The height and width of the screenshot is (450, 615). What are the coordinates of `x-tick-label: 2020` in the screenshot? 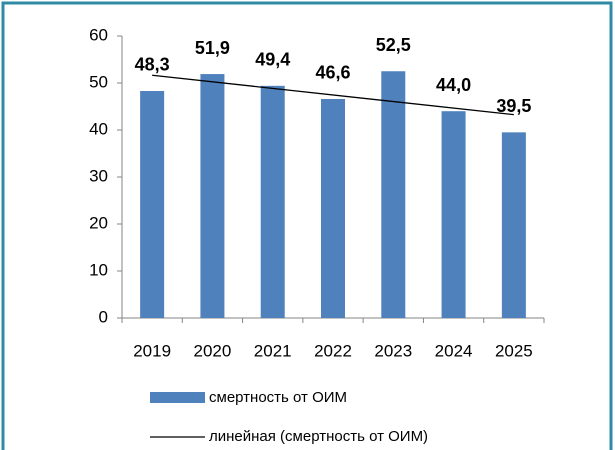 It's located at (213, 350).